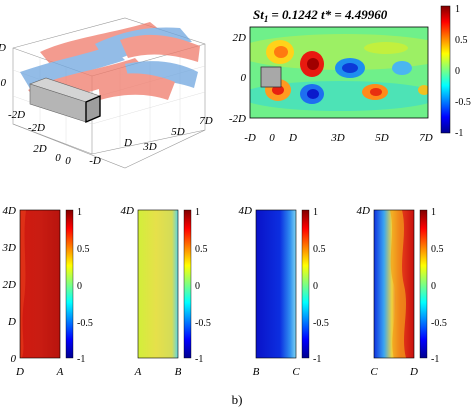  What do you see at coordinates (445, 69) in the screenshot?
I see `contour-colorbar` at bounding box center [445, 69].